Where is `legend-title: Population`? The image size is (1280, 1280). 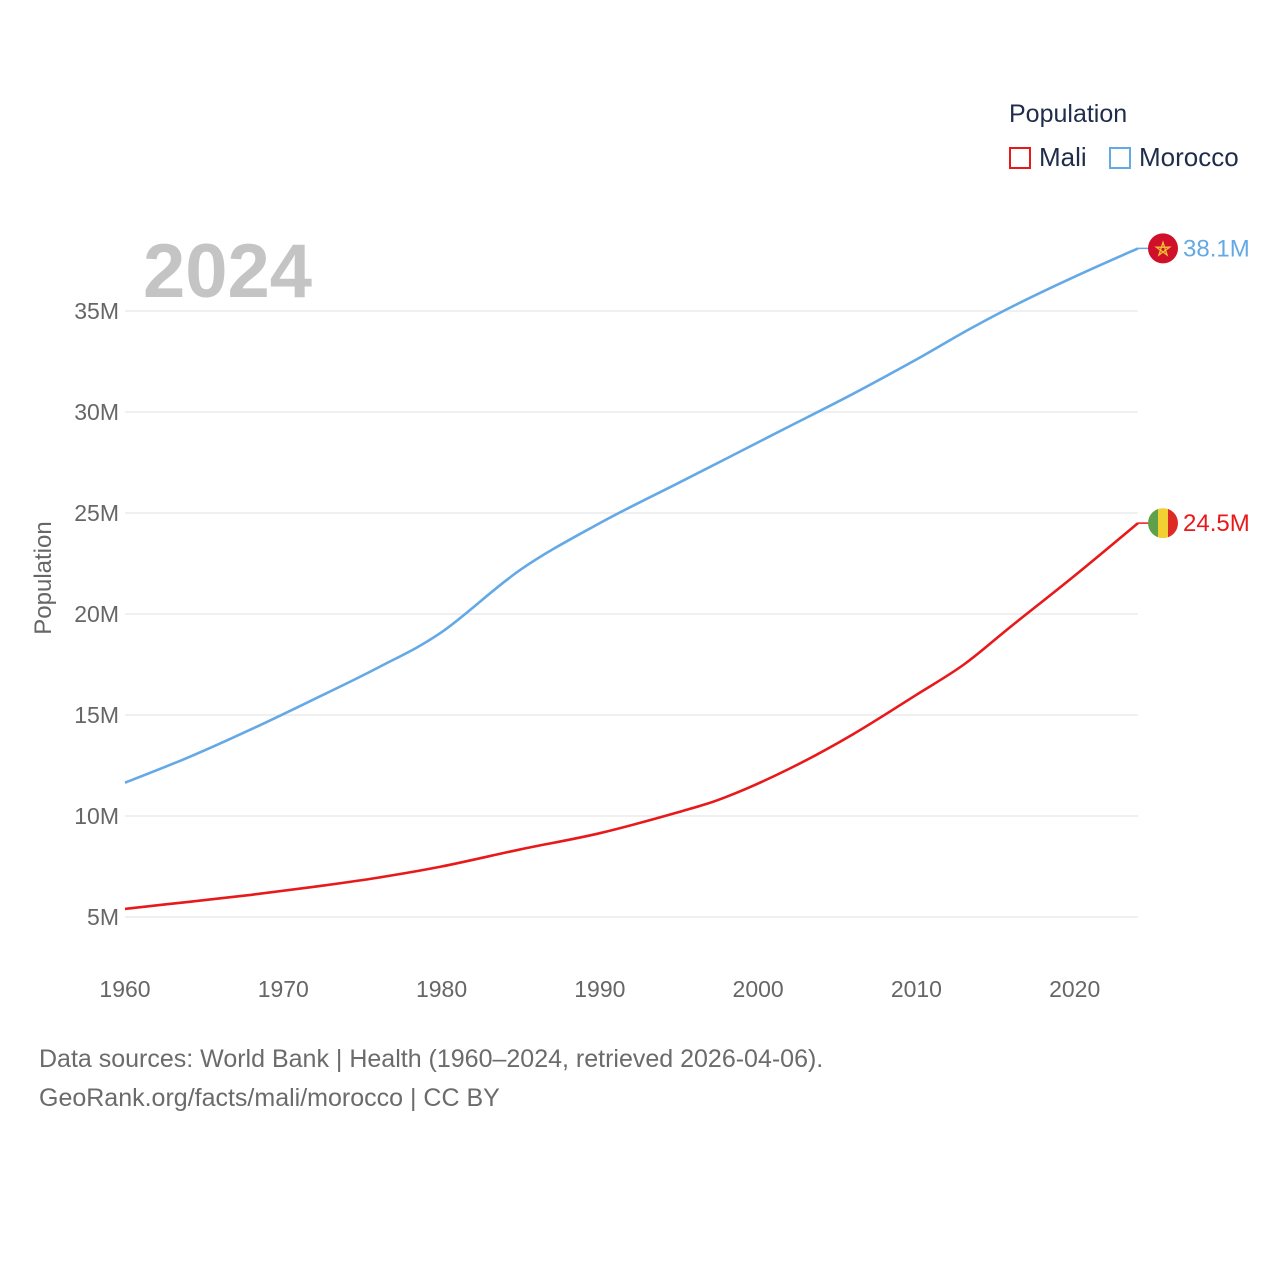
legend-title: Population is located at coordinates (1068, 114).